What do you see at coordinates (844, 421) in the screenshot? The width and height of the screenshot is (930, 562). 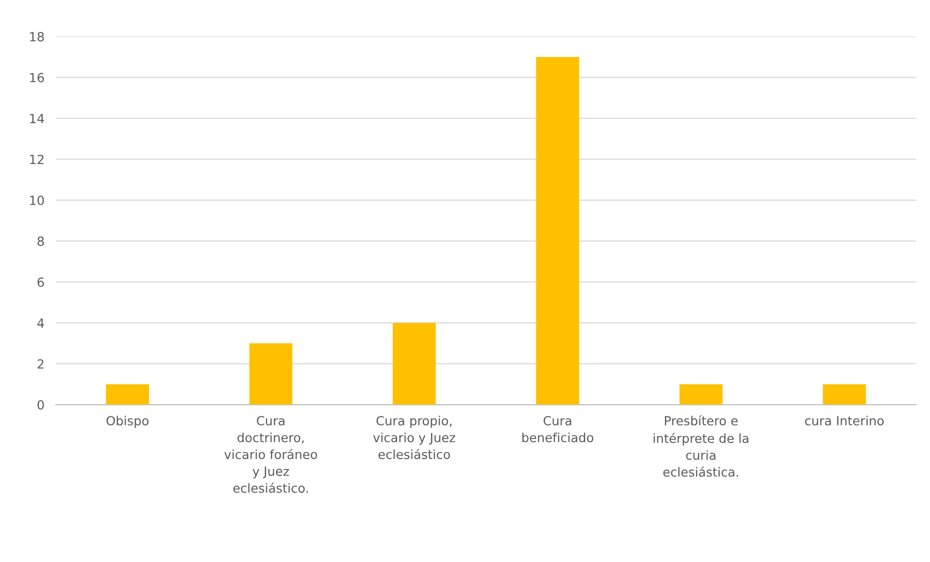 I see `x-tick-label: cura Interino` at bounding box center [844, 421].